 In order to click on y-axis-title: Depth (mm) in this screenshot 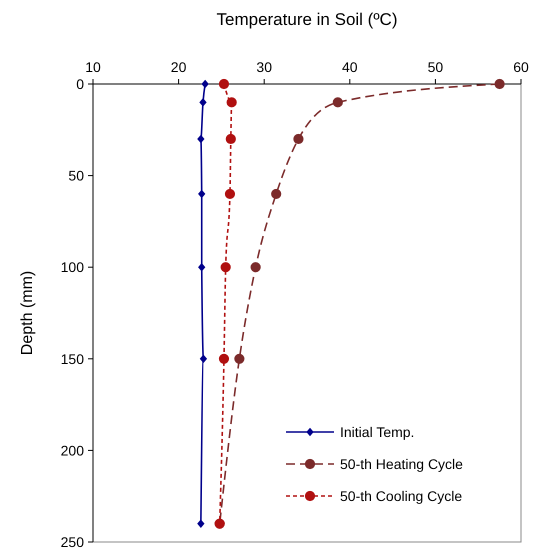, I will do `click(27, 313)`.